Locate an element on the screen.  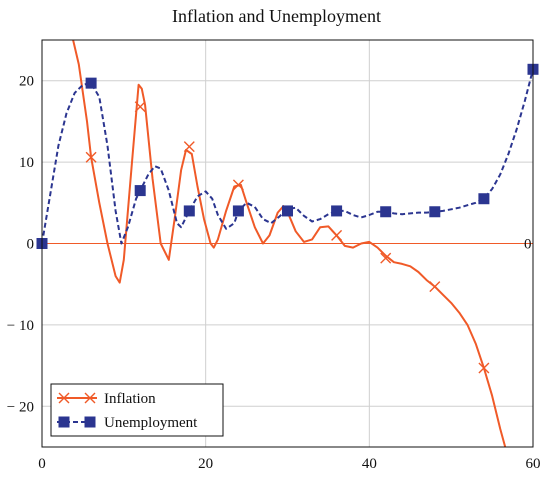
x-tick-label: 40 is located at coordinates (369, 464).